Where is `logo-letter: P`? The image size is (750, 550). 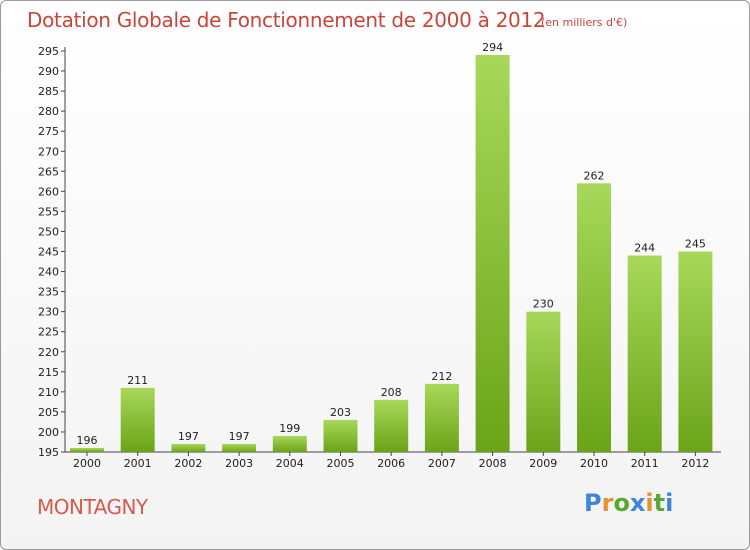
logo-letter: P is located at coordinates (593, 503).